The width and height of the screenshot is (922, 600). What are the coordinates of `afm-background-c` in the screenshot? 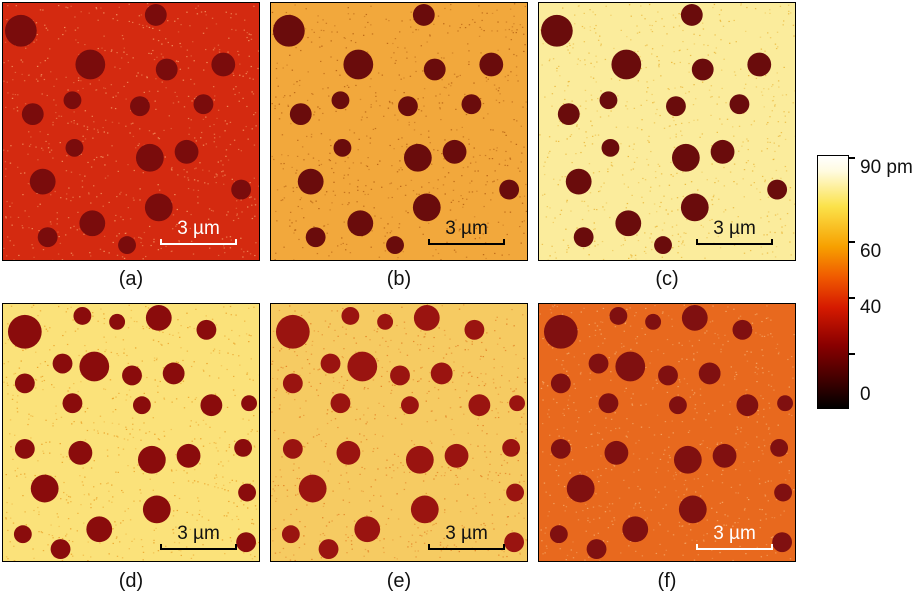 It's located at (667, 131).